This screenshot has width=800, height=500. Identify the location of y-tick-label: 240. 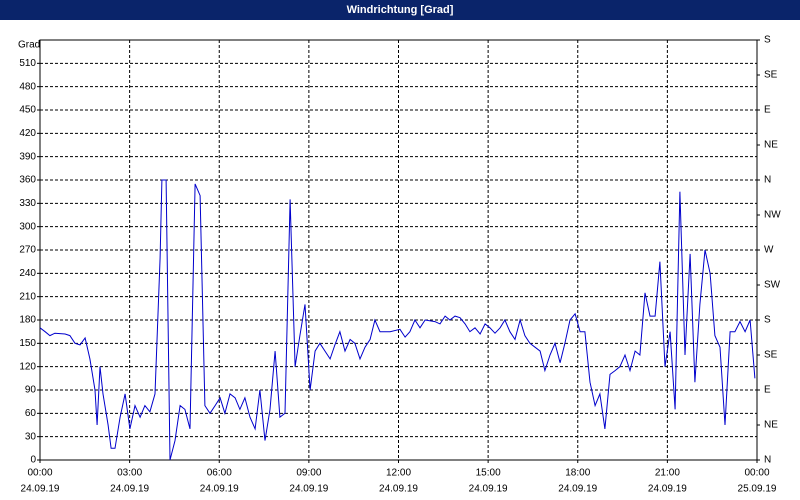
(27, 273).